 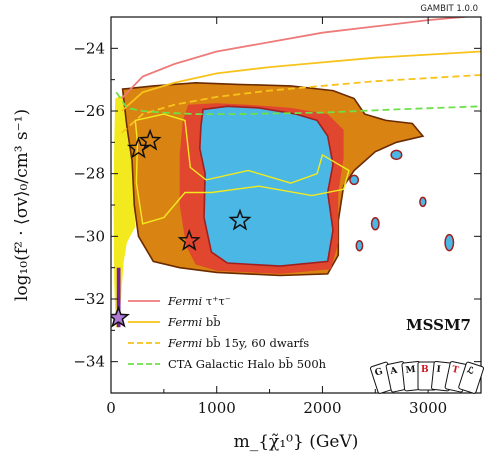 I want to click on logo-card-letter: M, so click(x=410, y=370).